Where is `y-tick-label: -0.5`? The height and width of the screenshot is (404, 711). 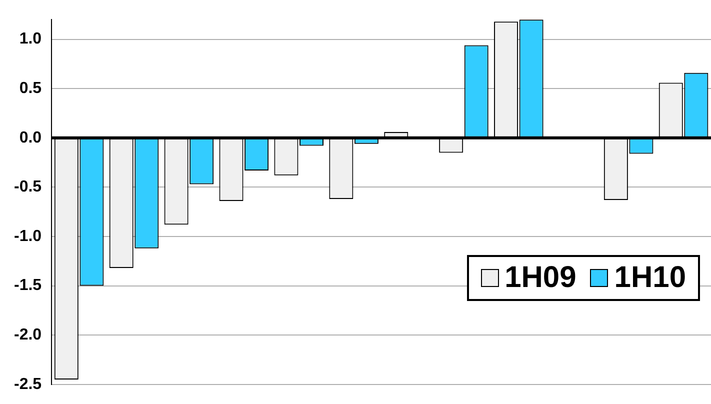
y-tick-label: -0.5 is located at coordinates (28, 187).